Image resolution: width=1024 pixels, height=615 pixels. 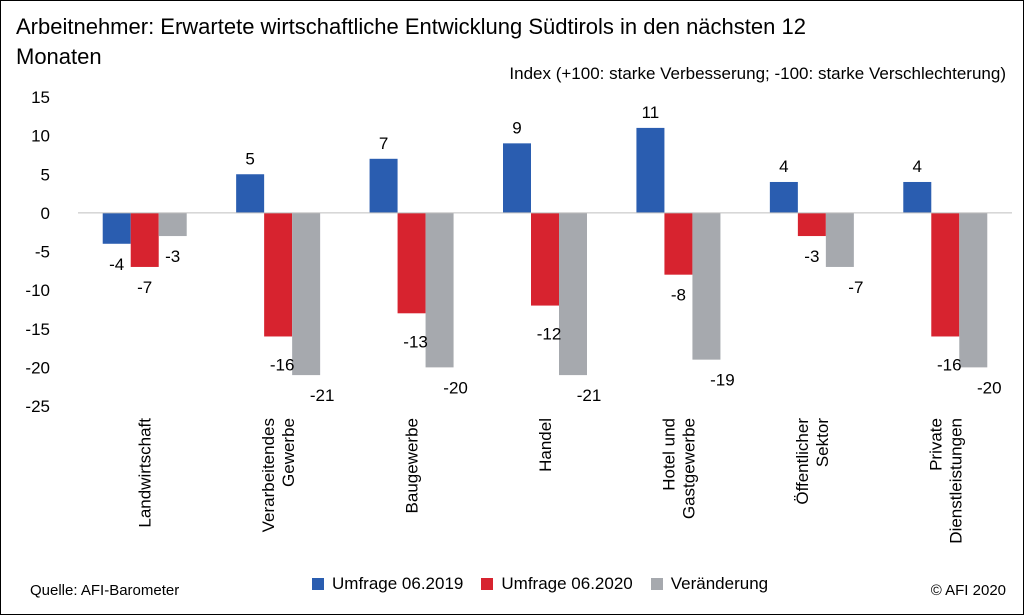 I want to click on legend-label-series-3: Veränderung, so click(x=719, y=583).